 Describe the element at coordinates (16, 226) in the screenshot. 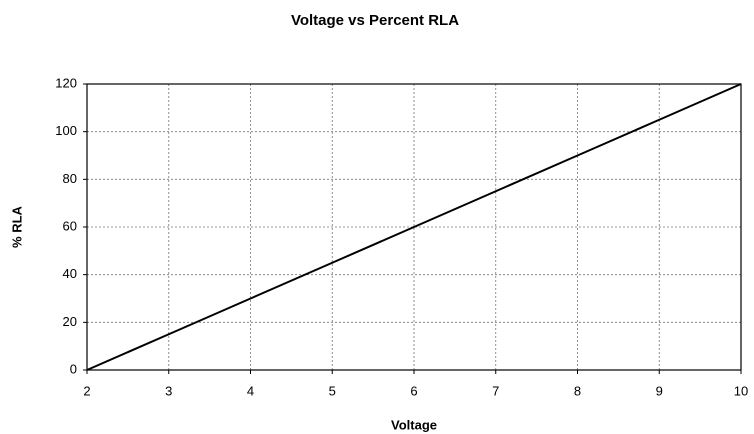

I see `y-axis-label: % RLA` at that location.